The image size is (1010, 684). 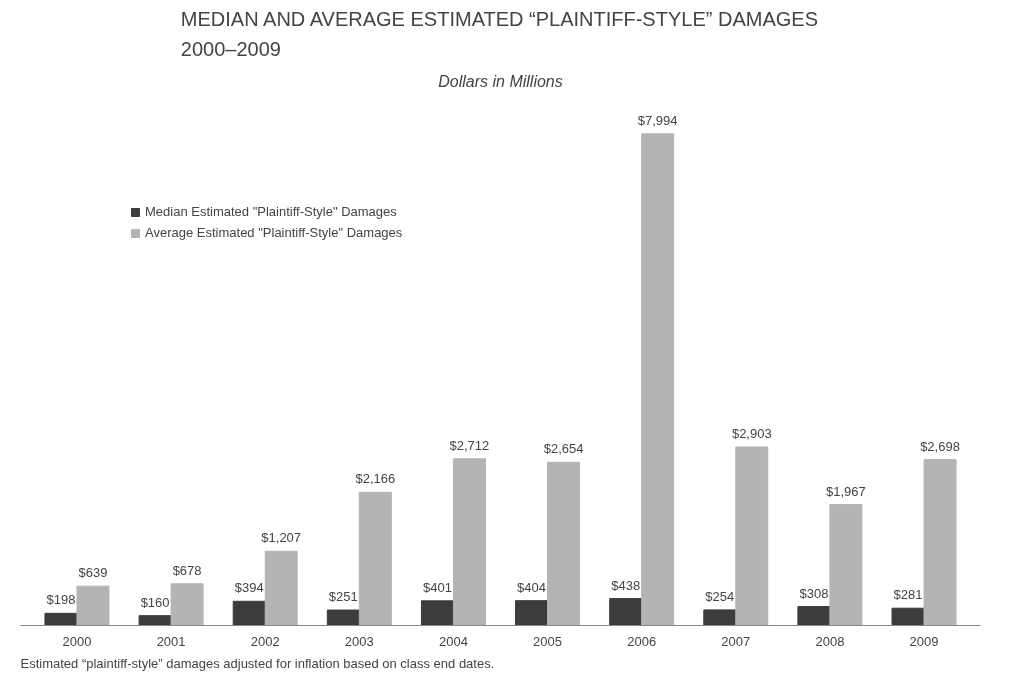 What do you see at coordinates (548, 641) in the screenshot?
I see `x-tick-label: 2005` at bounding box center [548, 641].